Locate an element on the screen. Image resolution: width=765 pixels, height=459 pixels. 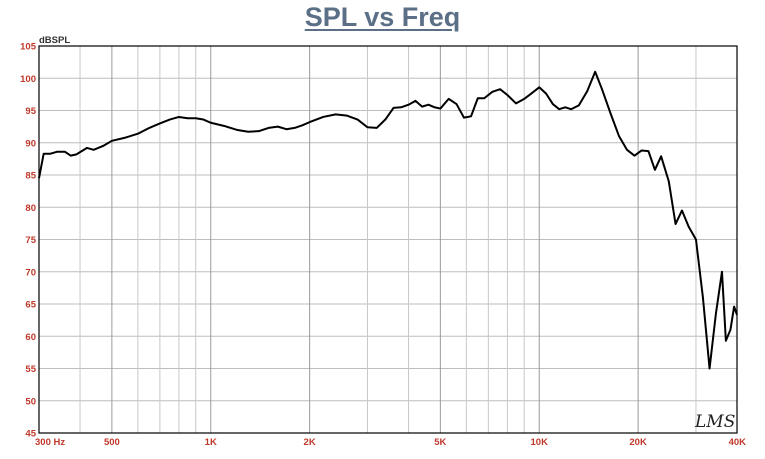
y-tick-label: 65 is located at coordinates (30, 305).